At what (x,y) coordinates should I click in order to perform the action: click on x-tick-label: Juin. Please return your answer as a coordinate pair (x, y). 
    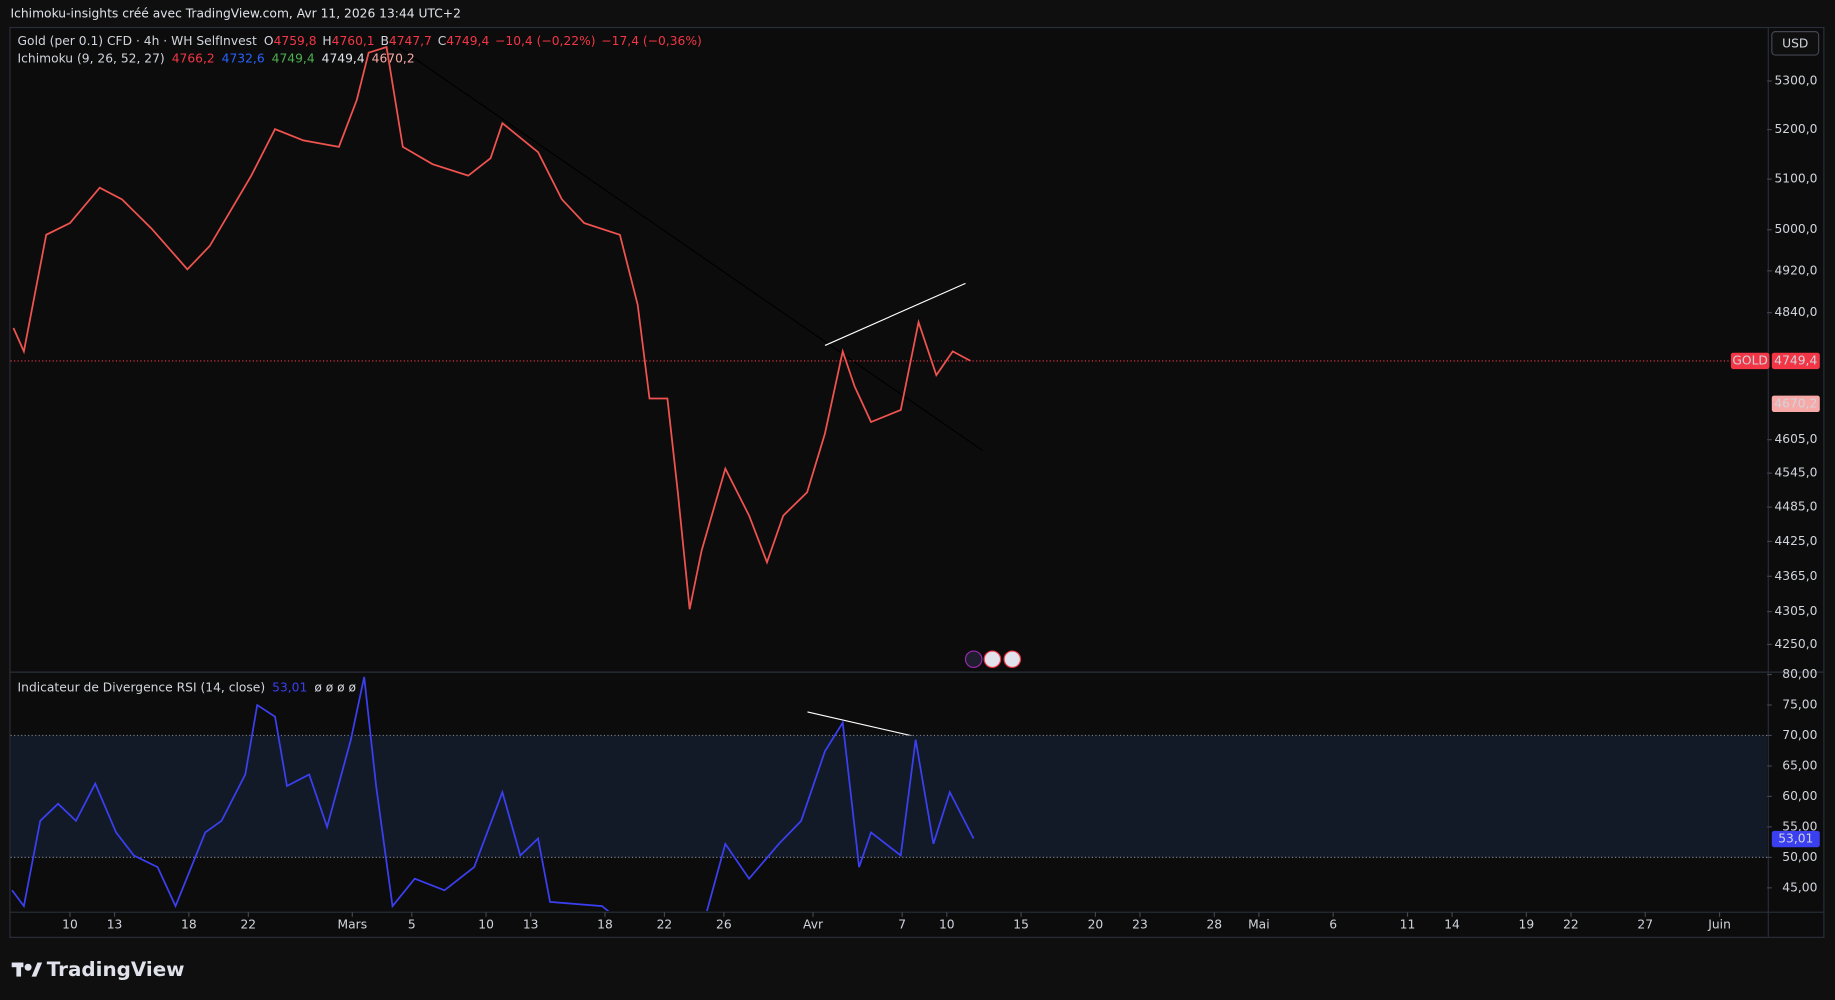
    Looking at the image, I should click on (1719, 925).